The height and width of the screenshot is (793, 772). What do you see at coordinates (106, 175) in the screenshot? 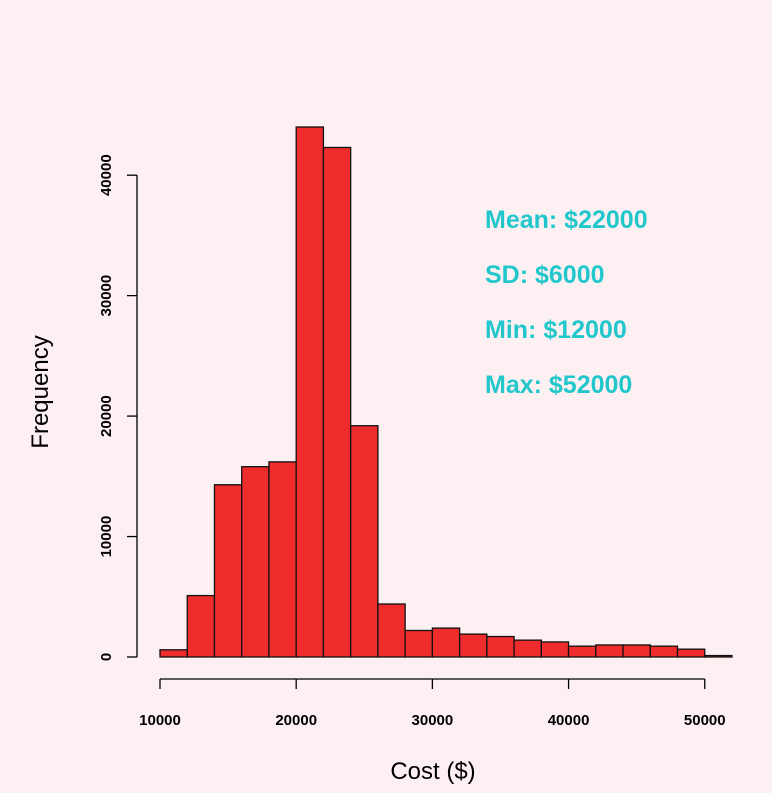
I see `y-tick-label: 40000` at bounding box center [106, 175].